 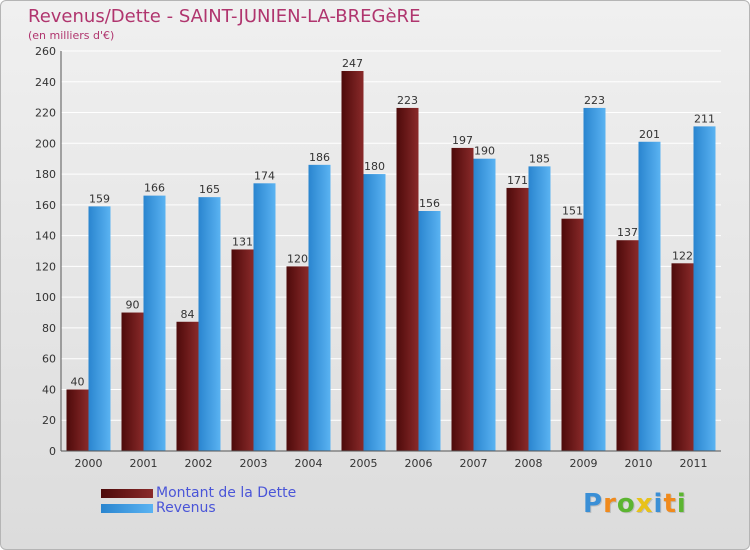 What do you see at coordinates (45, 266) in the screenshot?
I see `y-tick-label: 120` at bounding box center [45, 266].